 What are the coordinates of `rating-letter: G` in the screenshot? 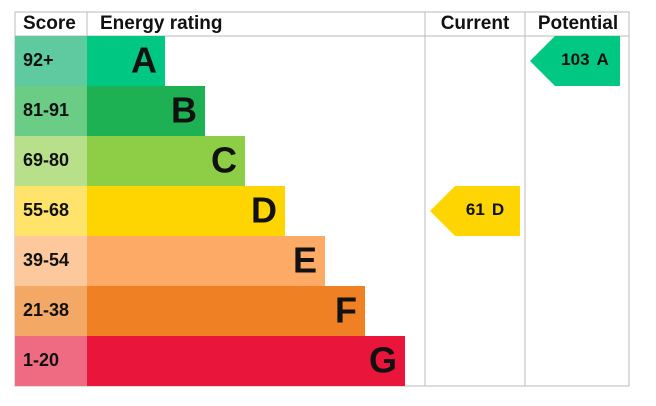 It's located at (383, 360).